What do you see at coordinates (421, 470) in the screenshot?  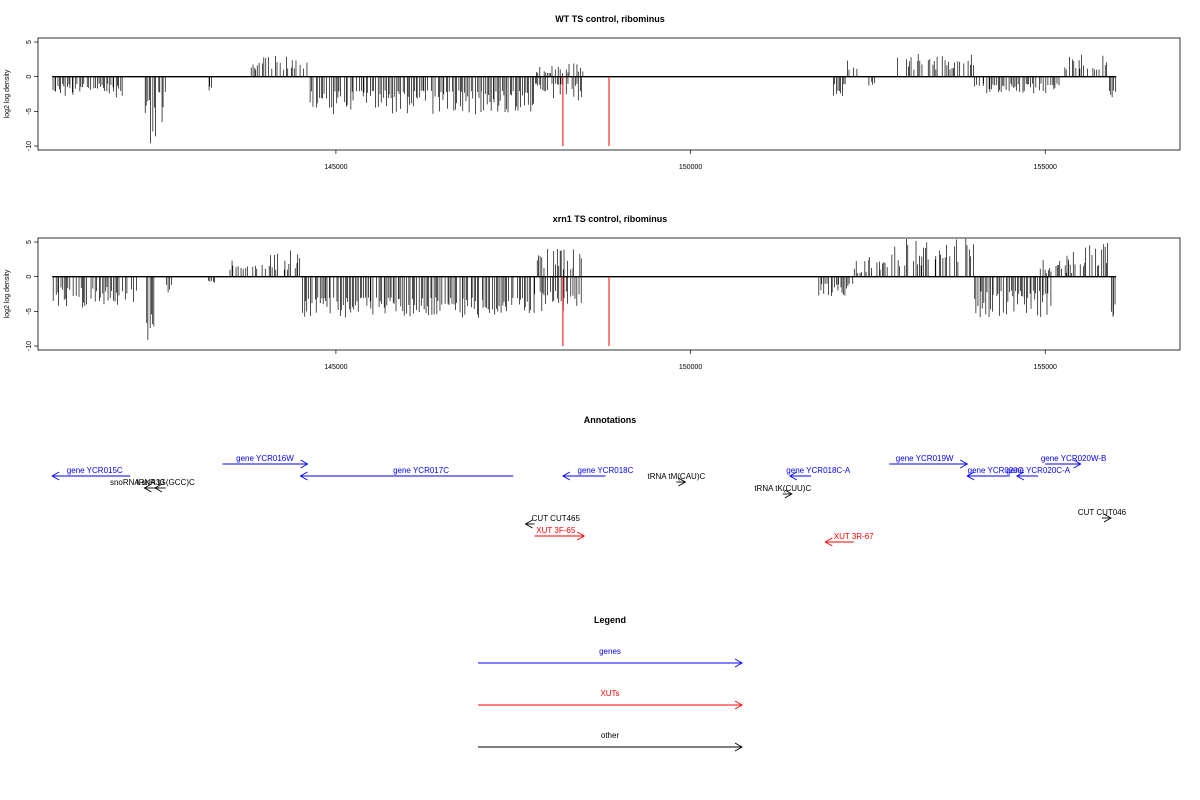 I see `annotation-label: gene YCR017C` at bounding box center [421, 470].